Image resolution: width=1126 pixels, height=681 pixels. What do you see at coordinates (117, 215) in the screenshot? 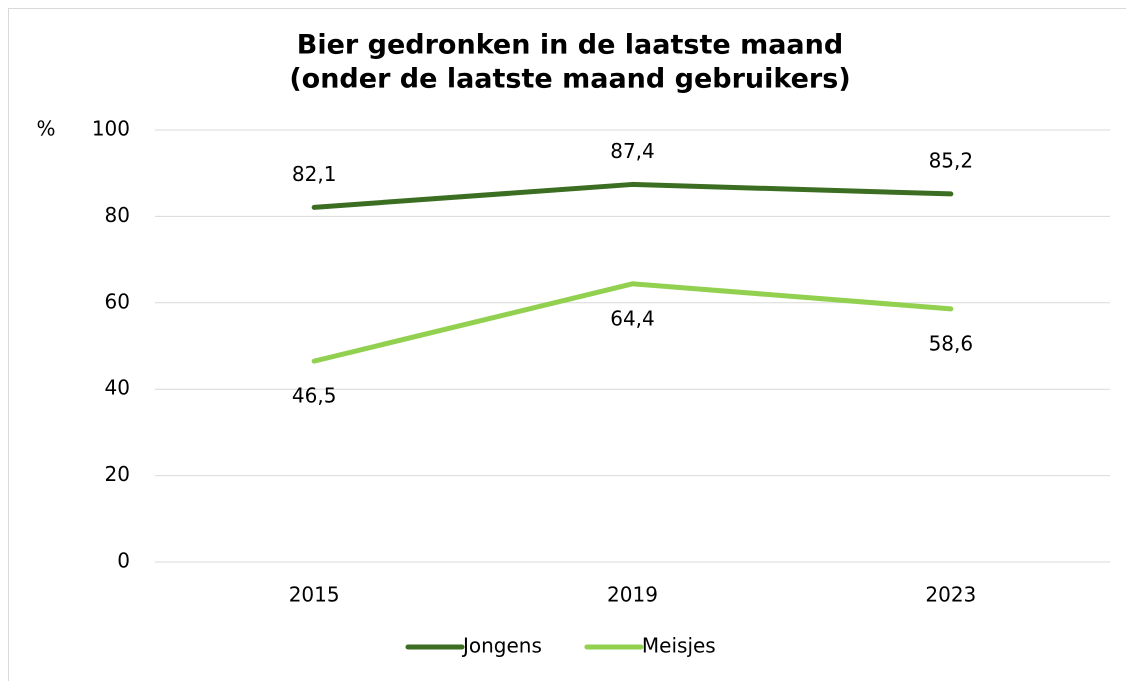
I see `y-tick-label: 80` at bounding box center [117, 215].